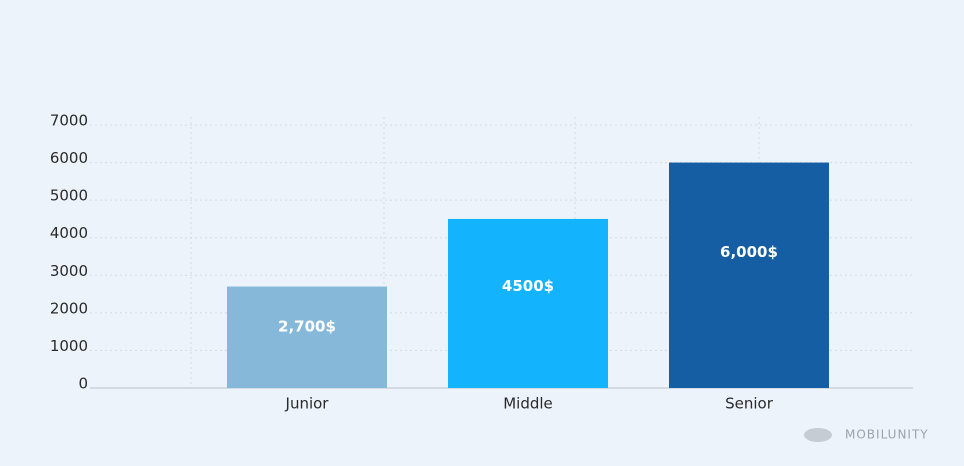  I want to click on value-label: 2,700$, so click(307, 327).